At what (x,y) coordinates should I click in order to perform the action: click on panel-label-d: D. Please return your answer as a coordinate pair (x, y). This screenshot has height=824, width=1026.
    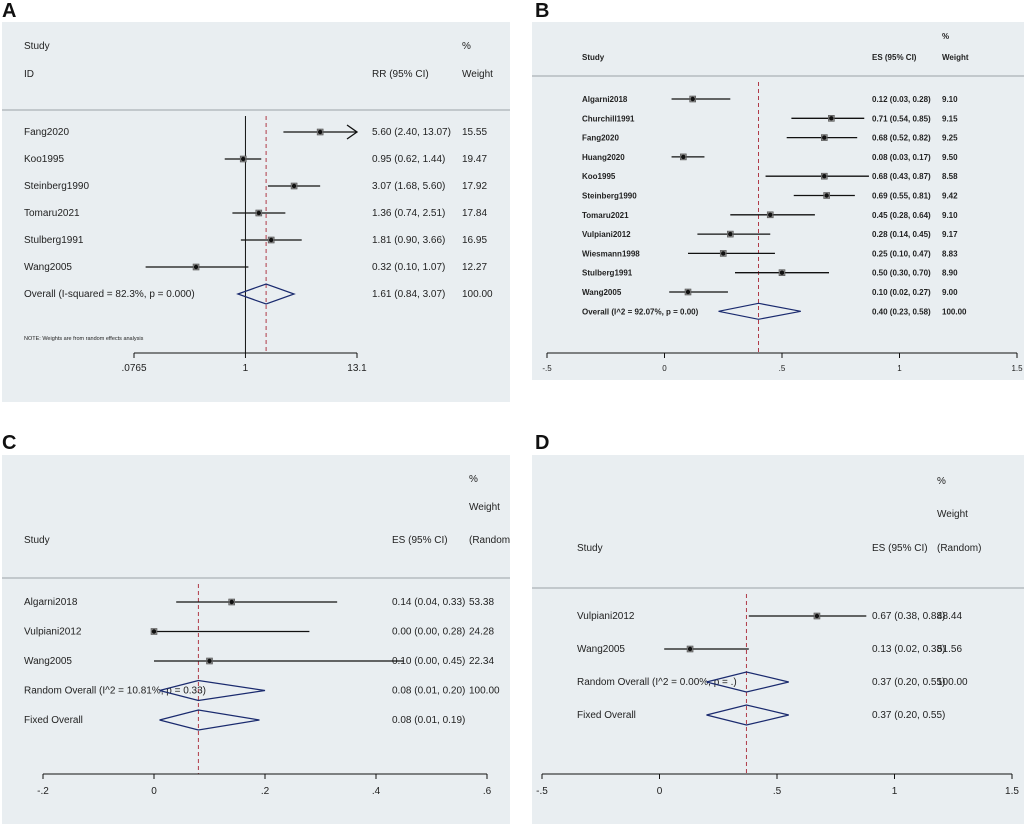
    Looking at the image, I should click on (542, 443).